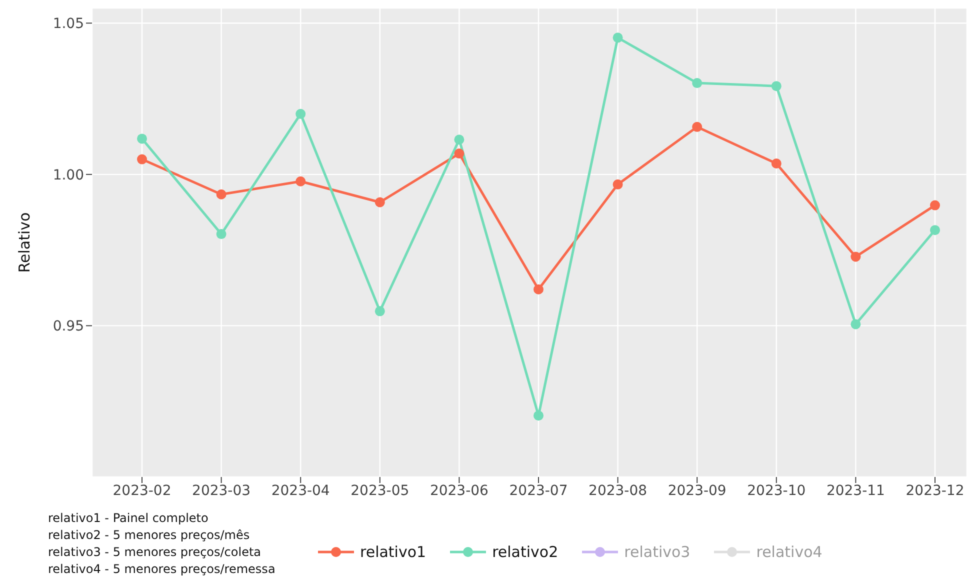  What do you see at coordinates (657, 552) in the screenshot?
I see `legend-label: relativo3` at bounding box center [657, 552].